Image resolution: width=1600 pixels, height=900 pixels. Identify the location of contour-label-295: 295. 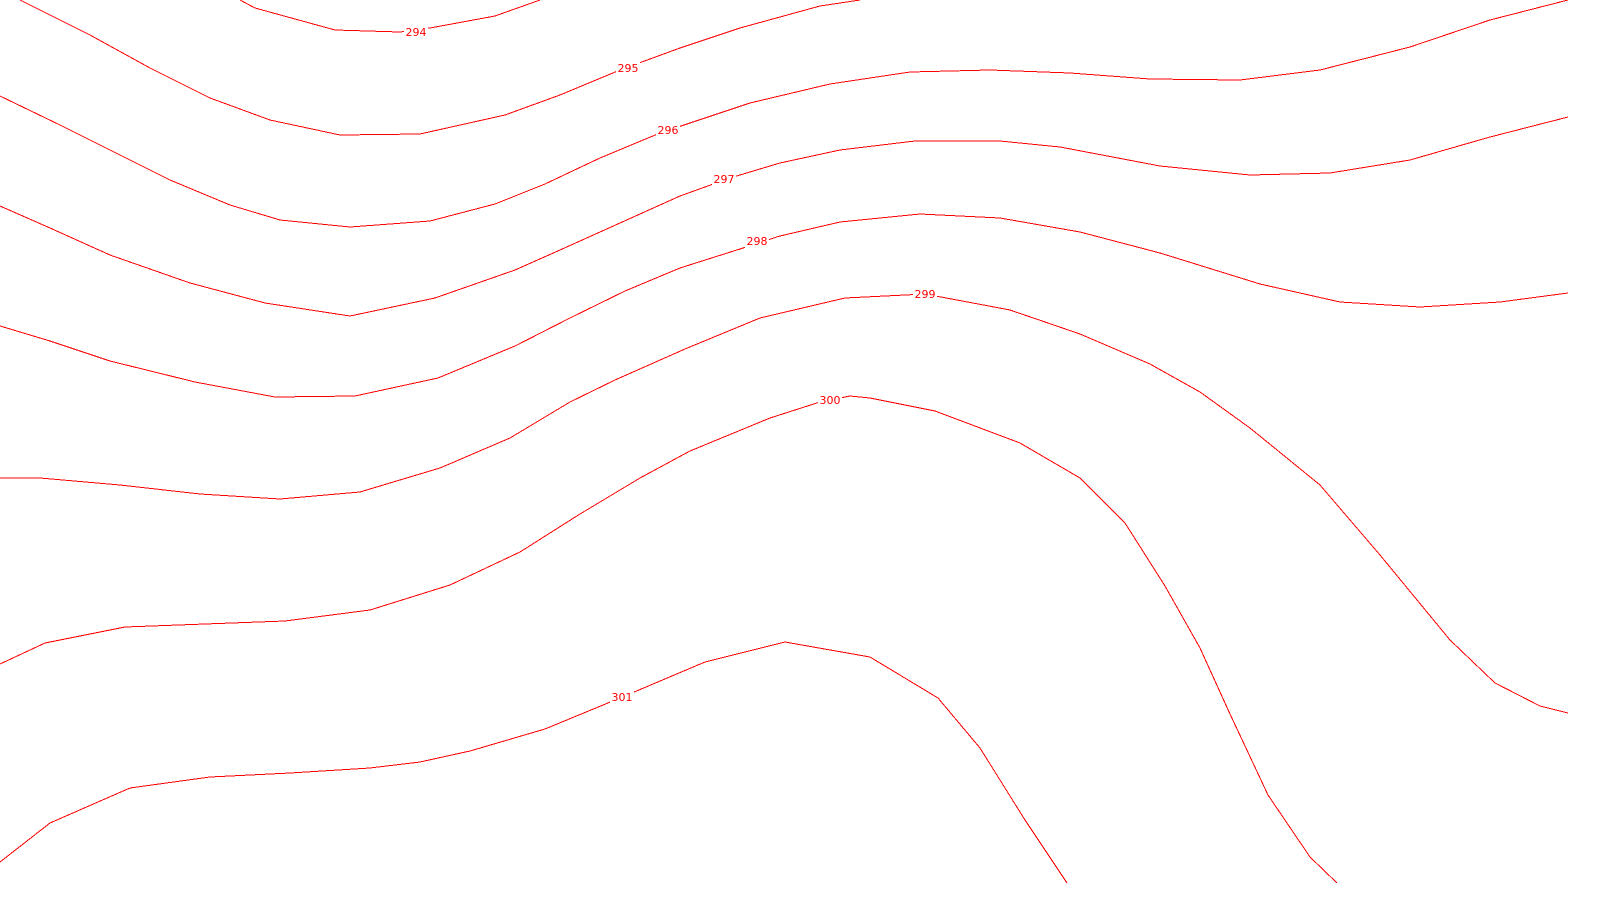
(628, 68).